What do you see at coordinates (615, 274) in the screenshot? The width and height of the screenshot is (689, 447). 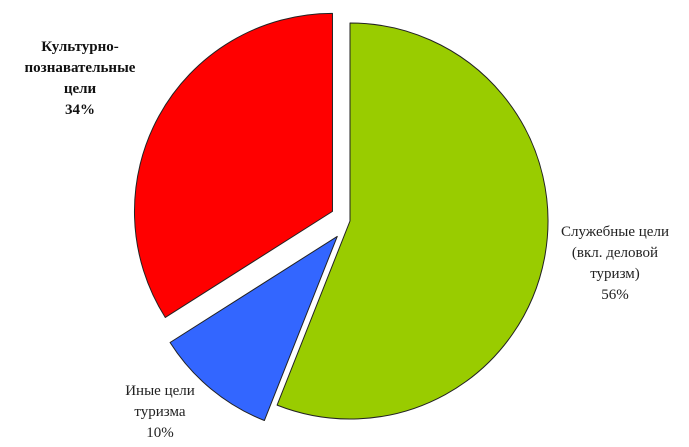 I see `slice-label-line: туризм)` at bounding box center [615, 274].